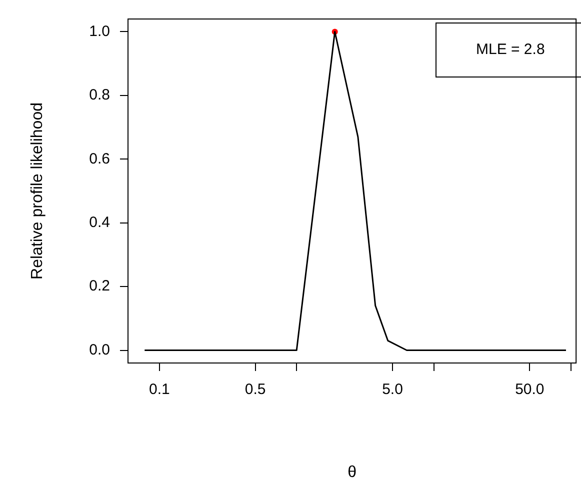  What do you see at coordinates (392, 389) in the screenshot?
I see `x-tick-label: 5.0` at bounding box center [392, 389].